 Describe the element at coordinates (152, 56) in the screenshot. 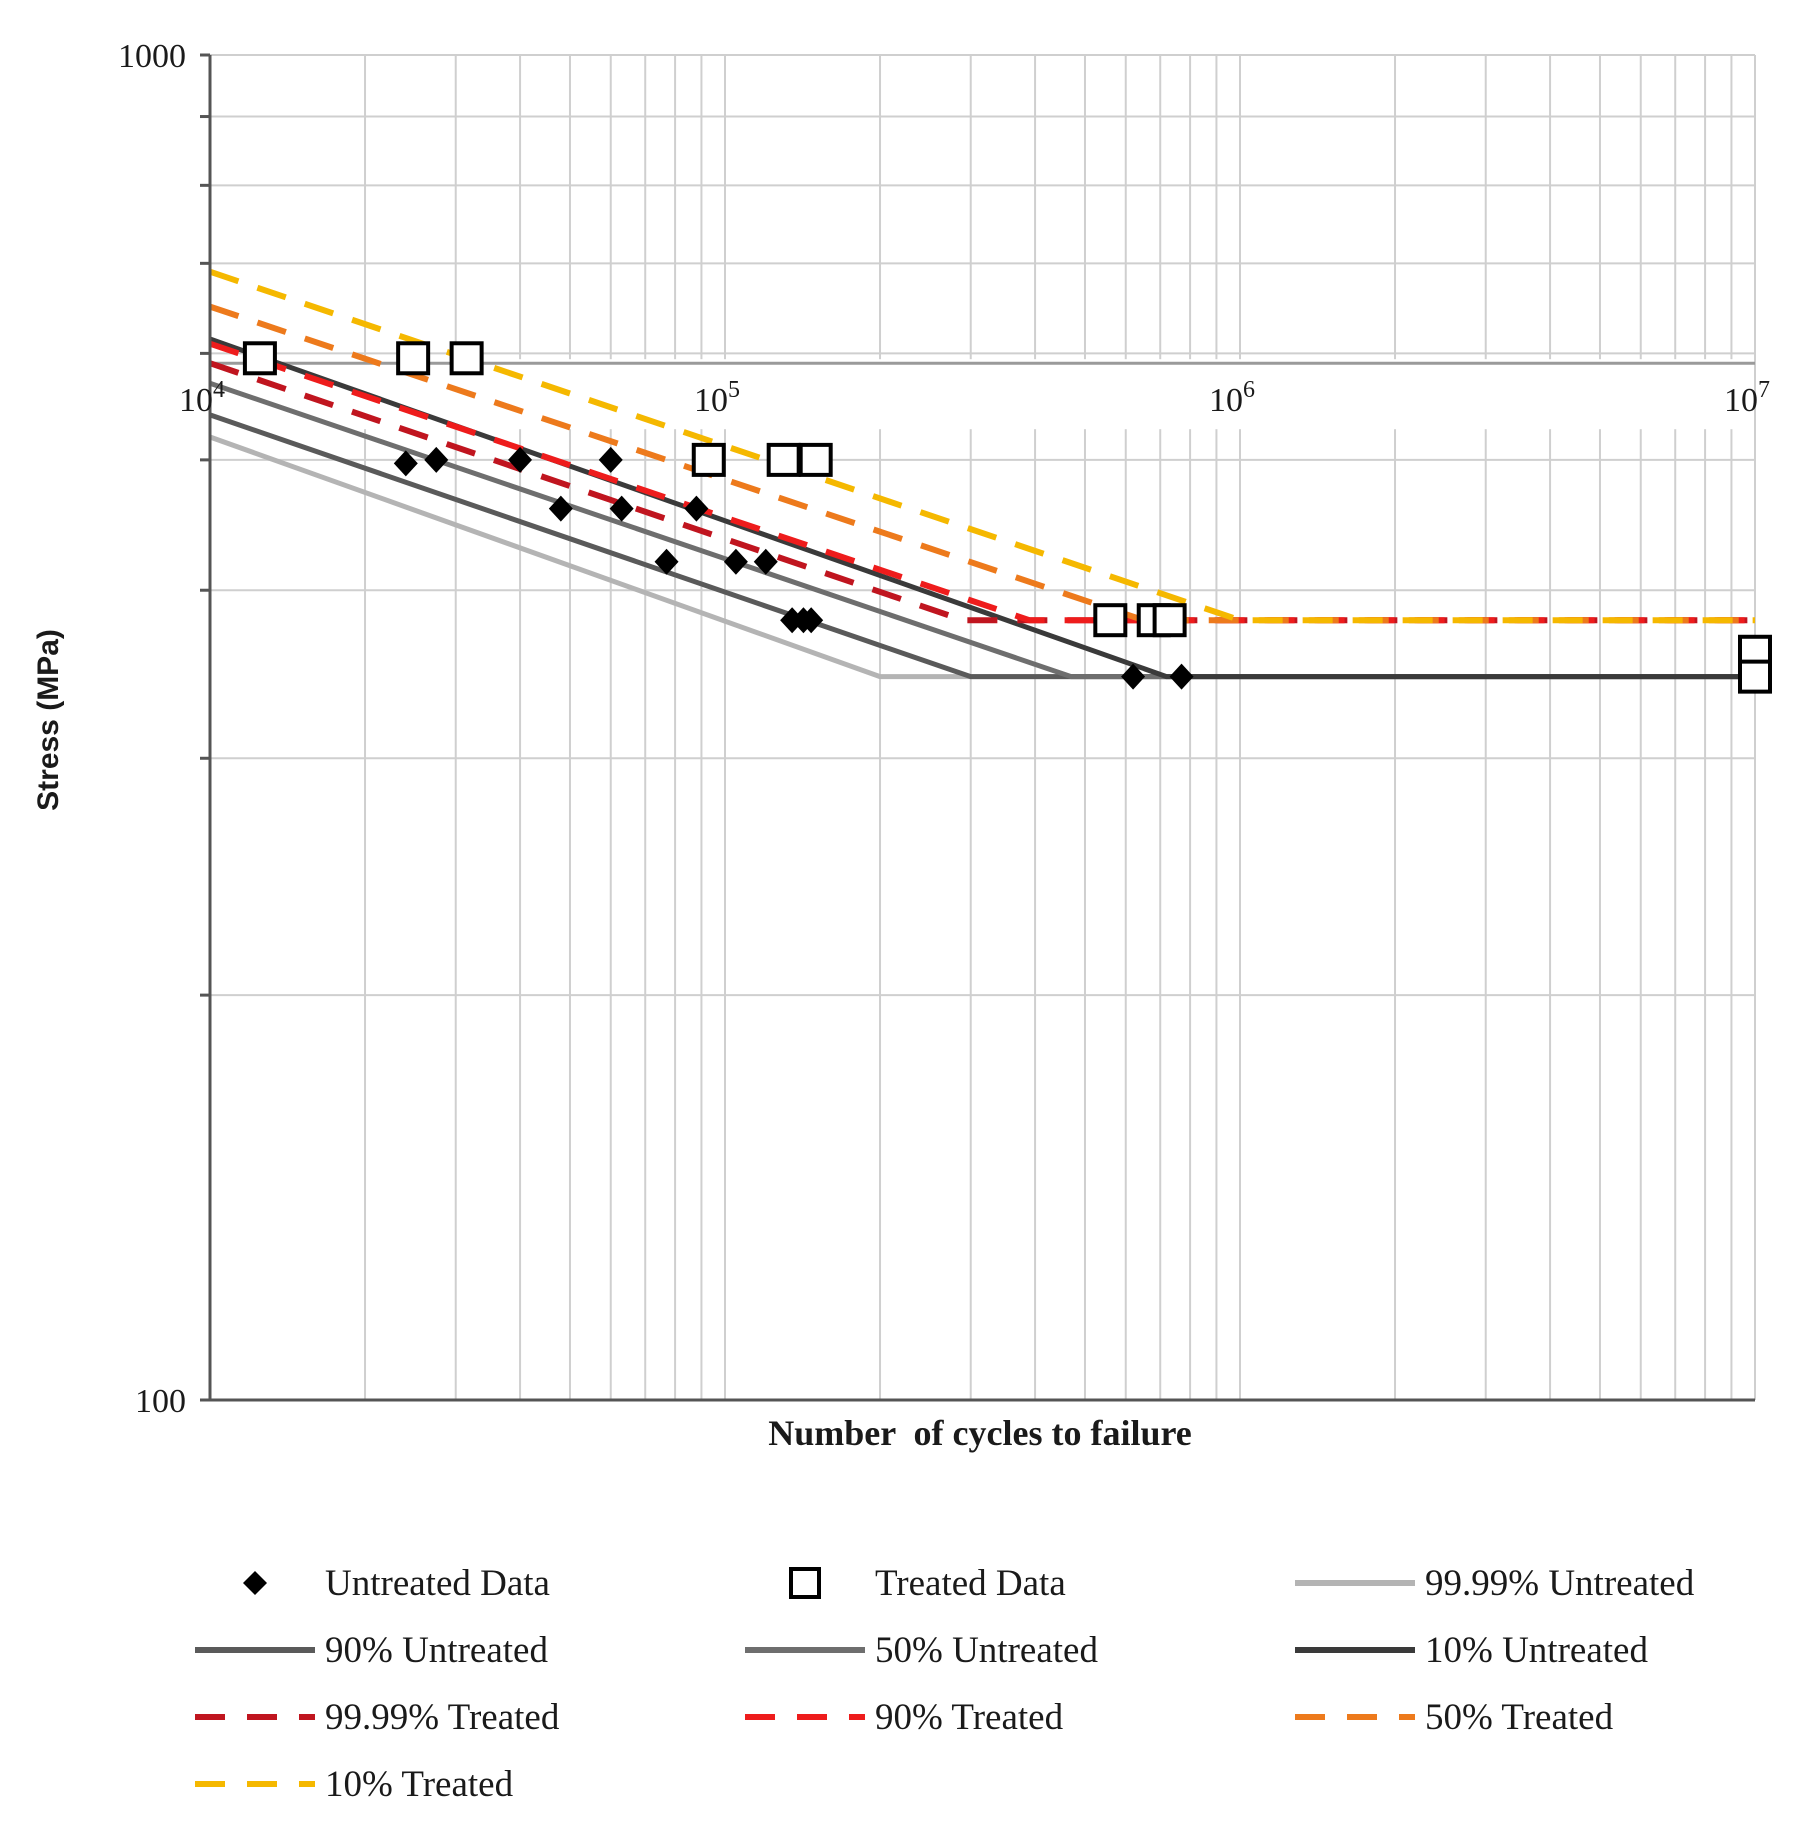

I see `y-tick-label: 1000` at that location.